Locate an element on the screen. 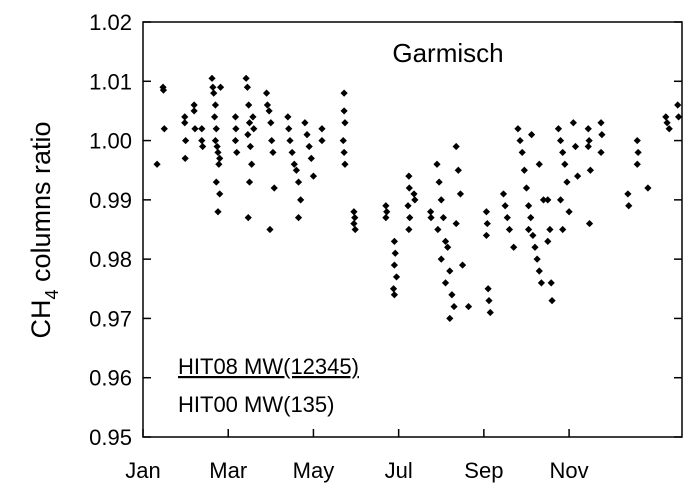 This screenshot has height=490, width=684. y-label-part: CH is located at coordinates (41, 319).